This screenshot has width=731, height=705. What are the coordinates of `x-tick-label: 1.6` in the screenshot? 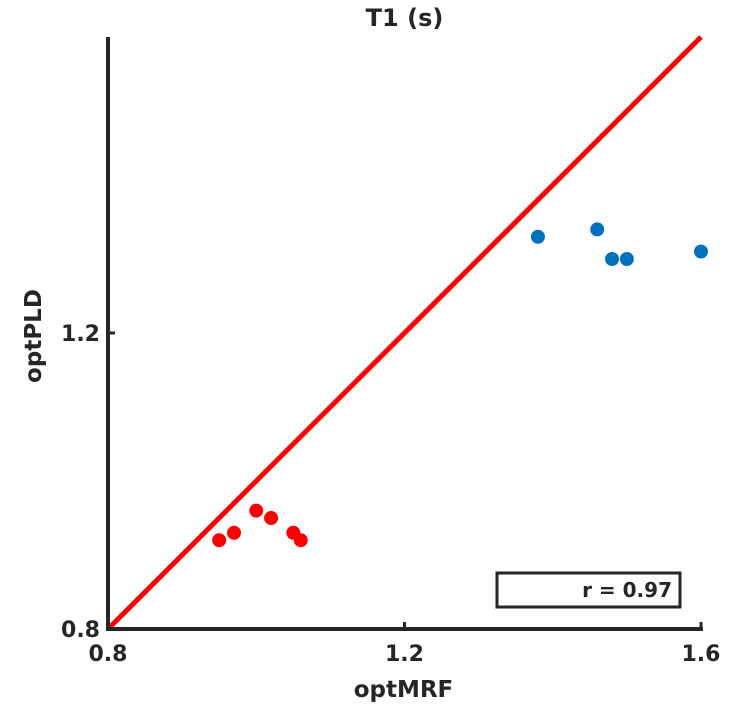 It's located at (701, 654).